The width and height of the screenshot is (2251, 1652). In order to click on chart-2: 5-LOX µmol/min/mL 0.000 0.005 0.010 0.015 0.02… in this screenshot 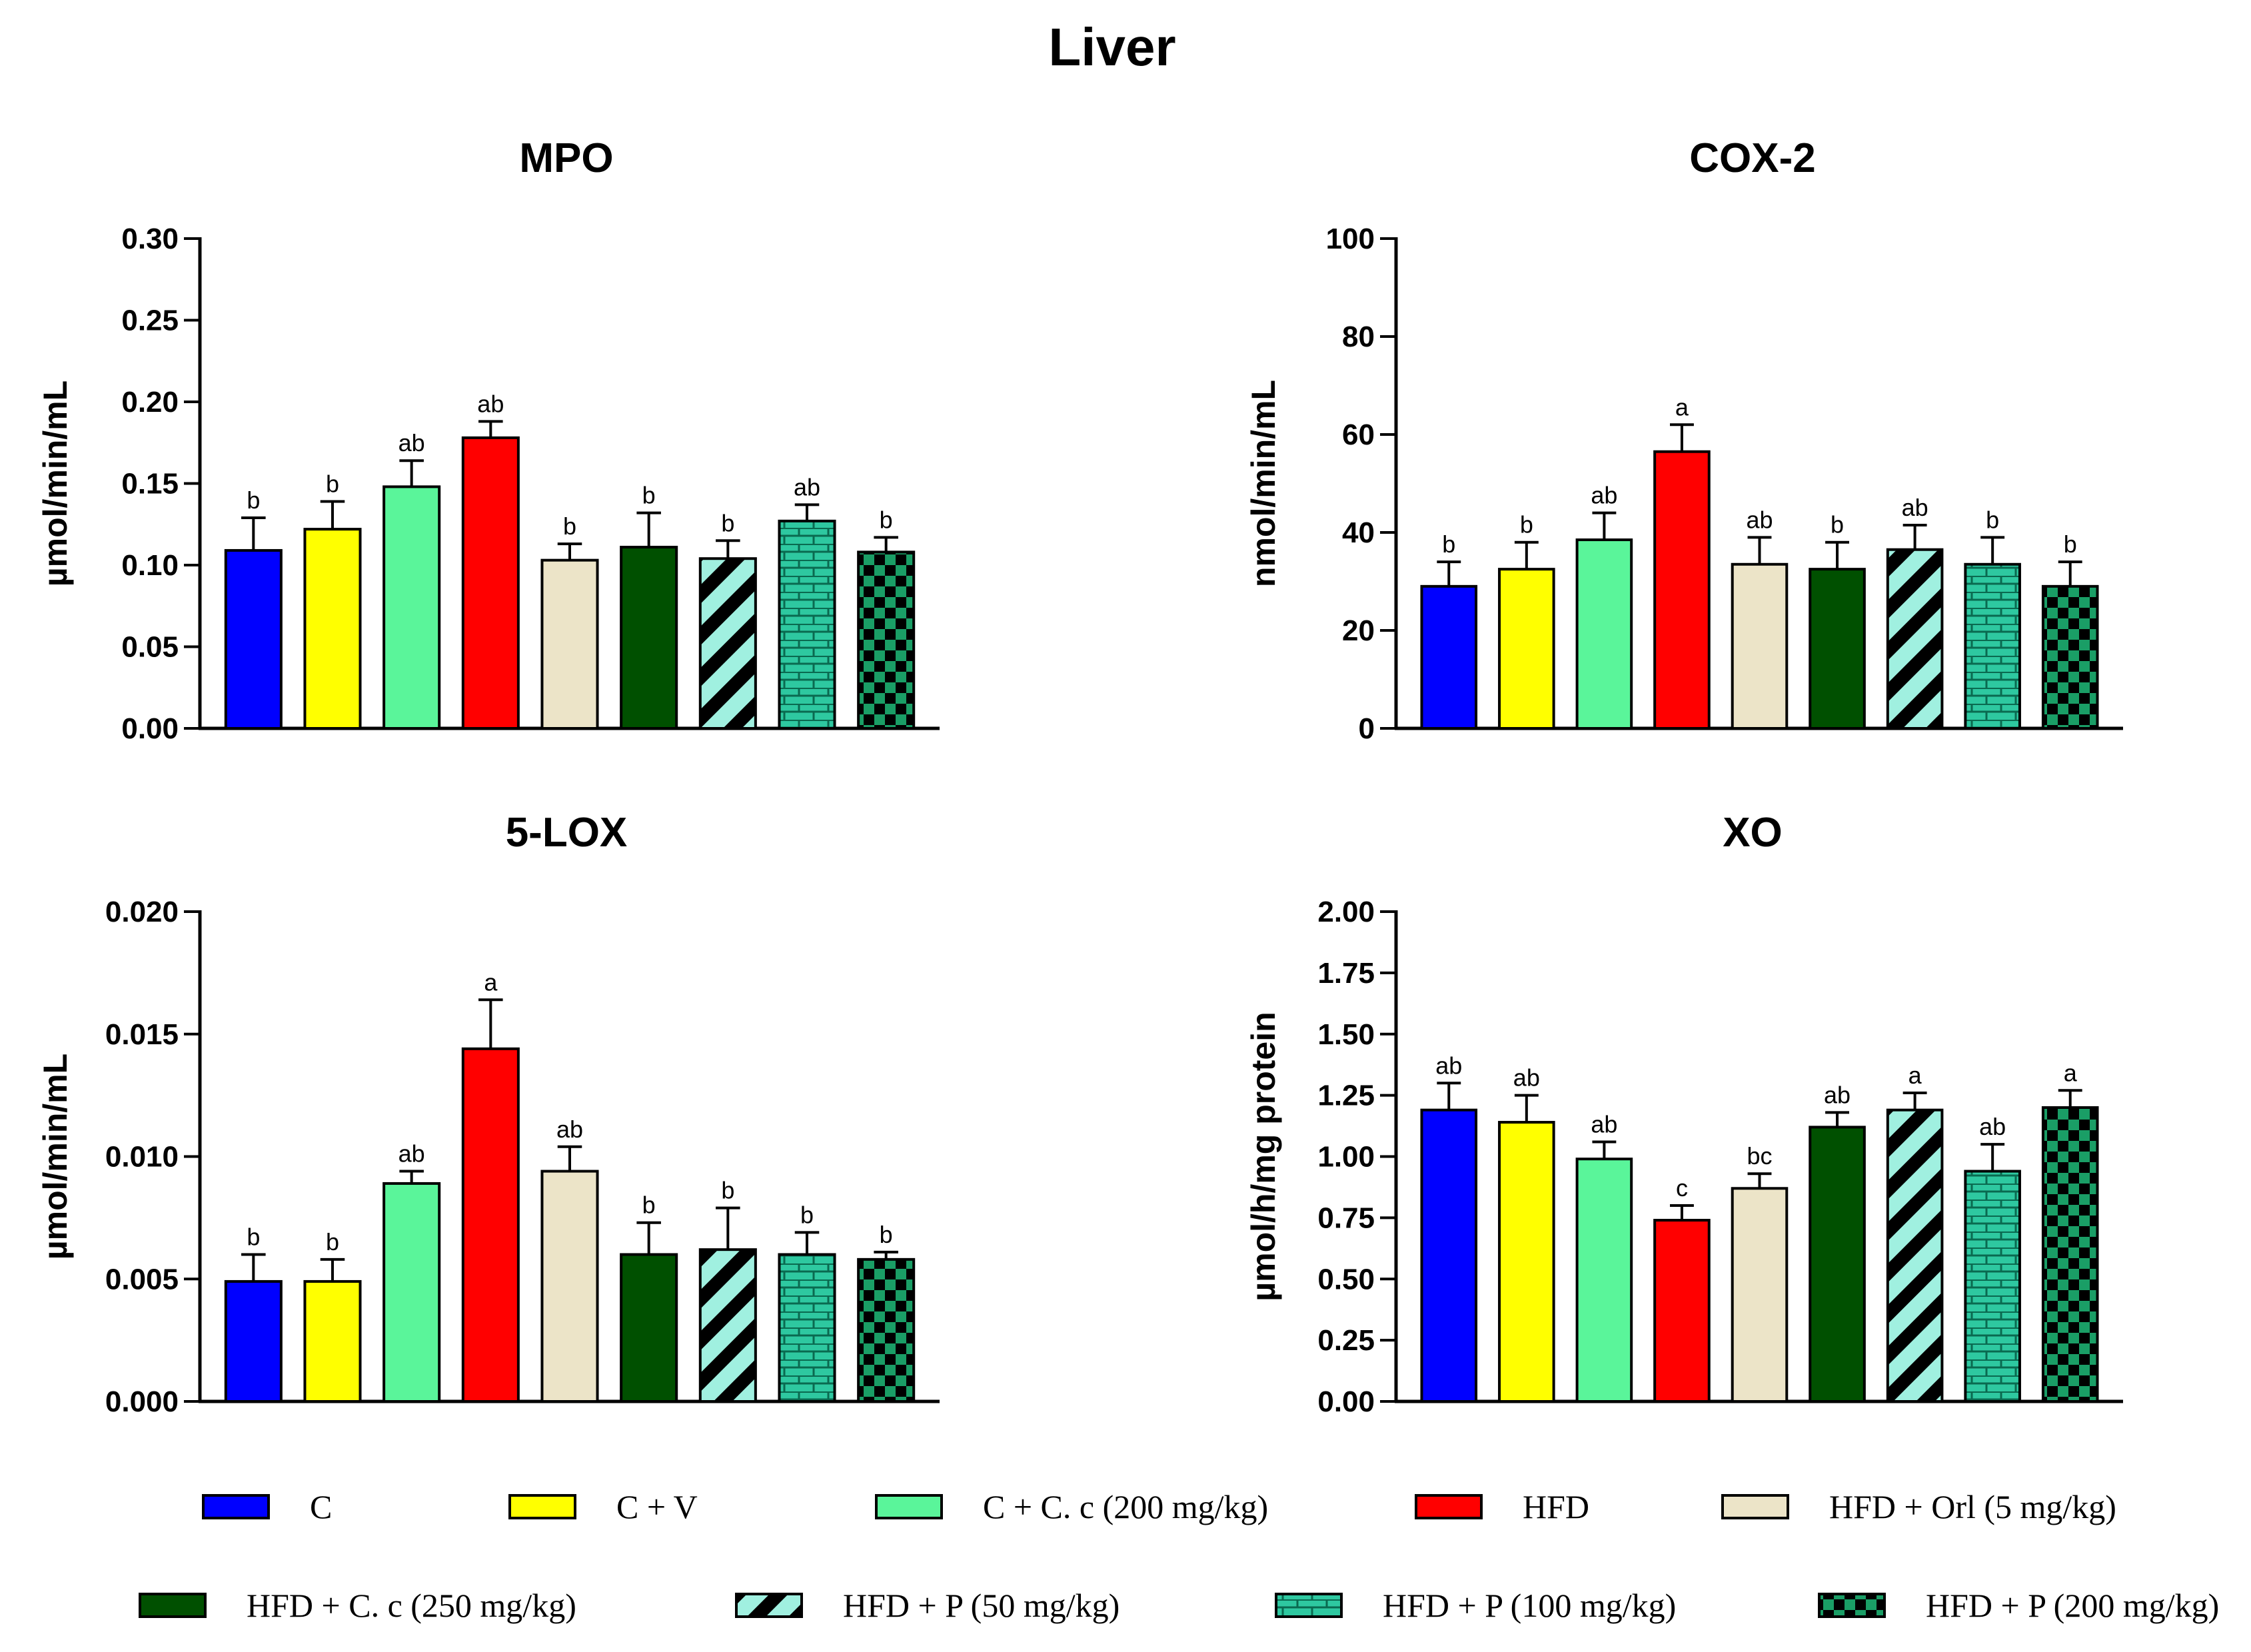, I will do `click(488, 1114)`.